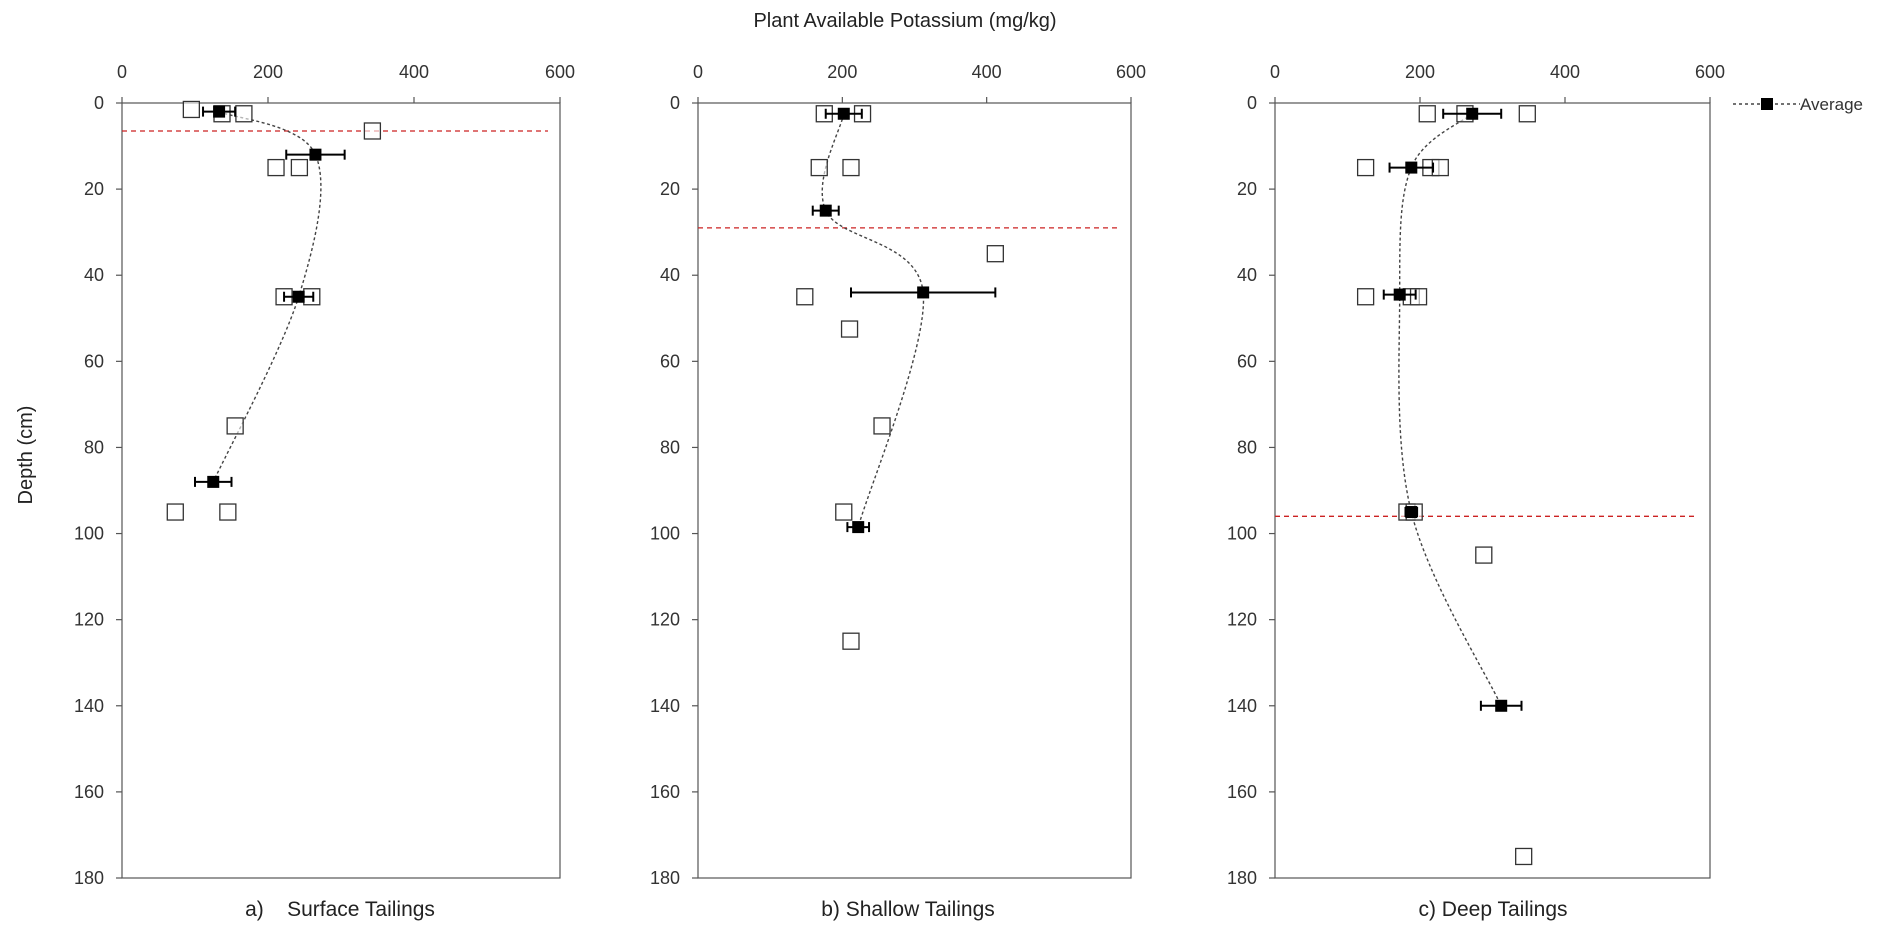 Image resolution: width=1892 pixels, height=928 pixels. Describe the element at coordinates (26, 455) in the screenshot. I see `y-axis-label: Depth (cm)` at that location.